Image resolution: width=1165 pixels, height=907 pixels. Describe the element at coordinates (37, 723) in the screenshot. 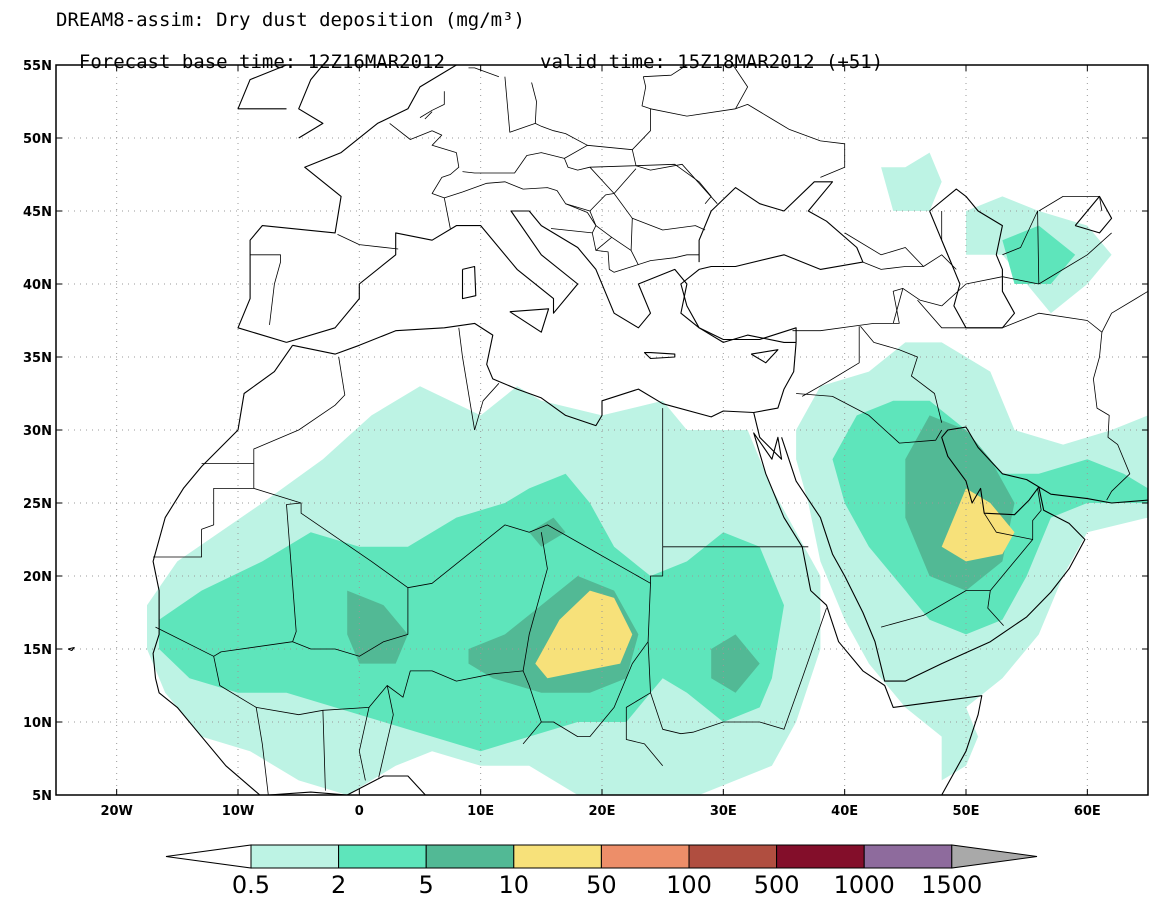

I see `y-tick-label: 10N` at that location.